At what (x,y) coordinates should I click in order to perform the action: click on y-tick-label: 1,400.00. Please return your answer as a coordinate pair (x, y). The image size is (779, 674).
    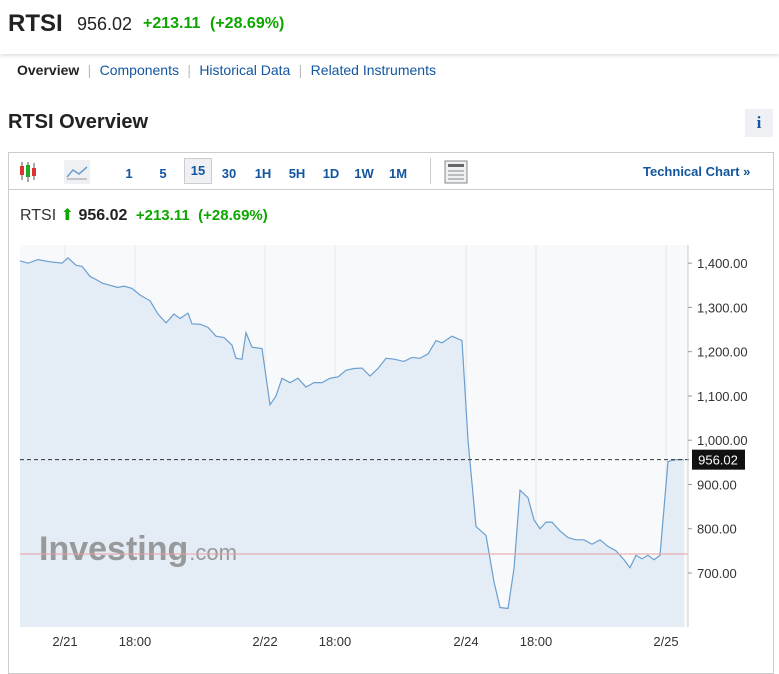
    Looking at the image, I should click on (722, 263).